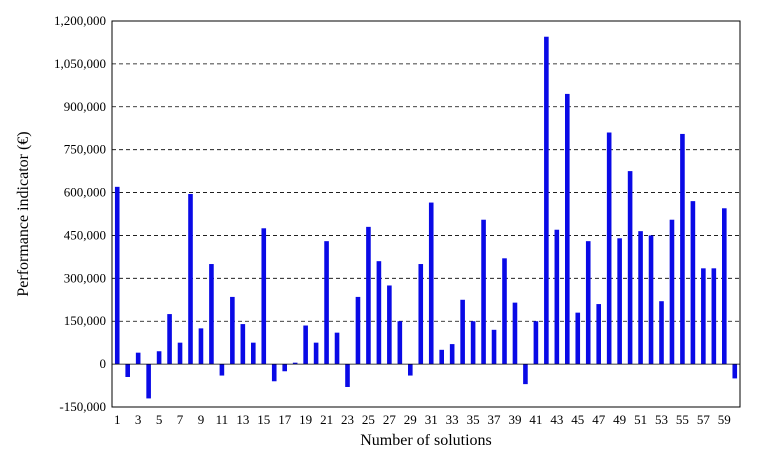 The width and height of the screenshot is (759, 472). I want to click on x-tick-label: 29, so click(410, 419).